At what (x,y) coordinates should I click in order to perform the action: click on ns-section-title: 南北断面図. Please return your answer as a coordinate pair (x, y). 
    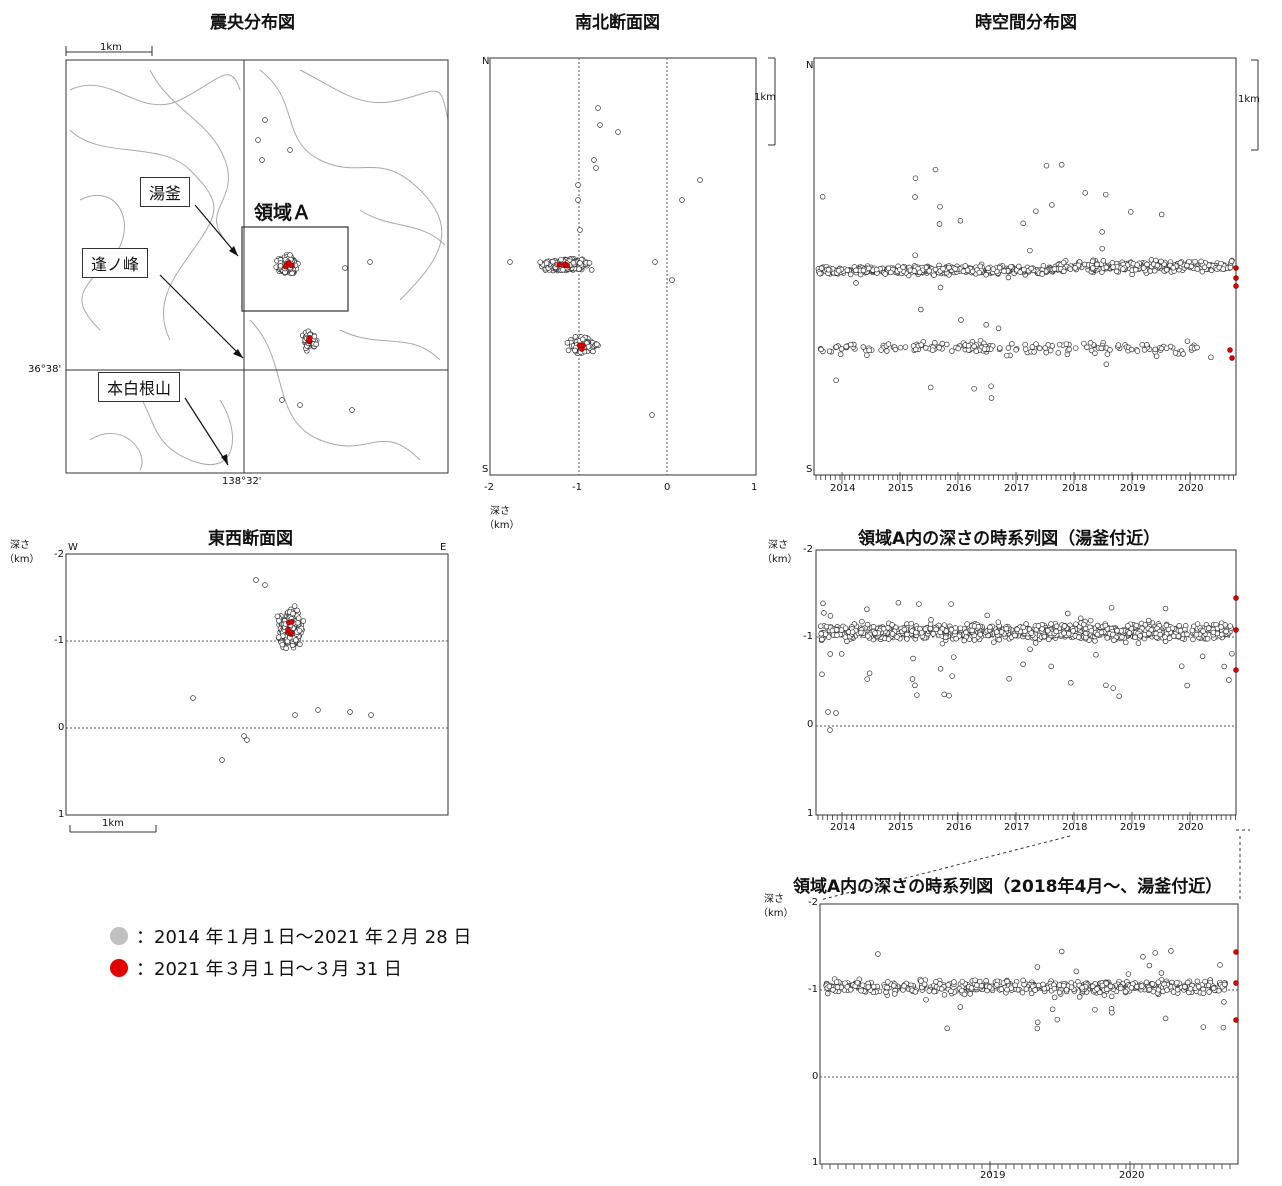
    Looking at the image, I should click on (617, 23).